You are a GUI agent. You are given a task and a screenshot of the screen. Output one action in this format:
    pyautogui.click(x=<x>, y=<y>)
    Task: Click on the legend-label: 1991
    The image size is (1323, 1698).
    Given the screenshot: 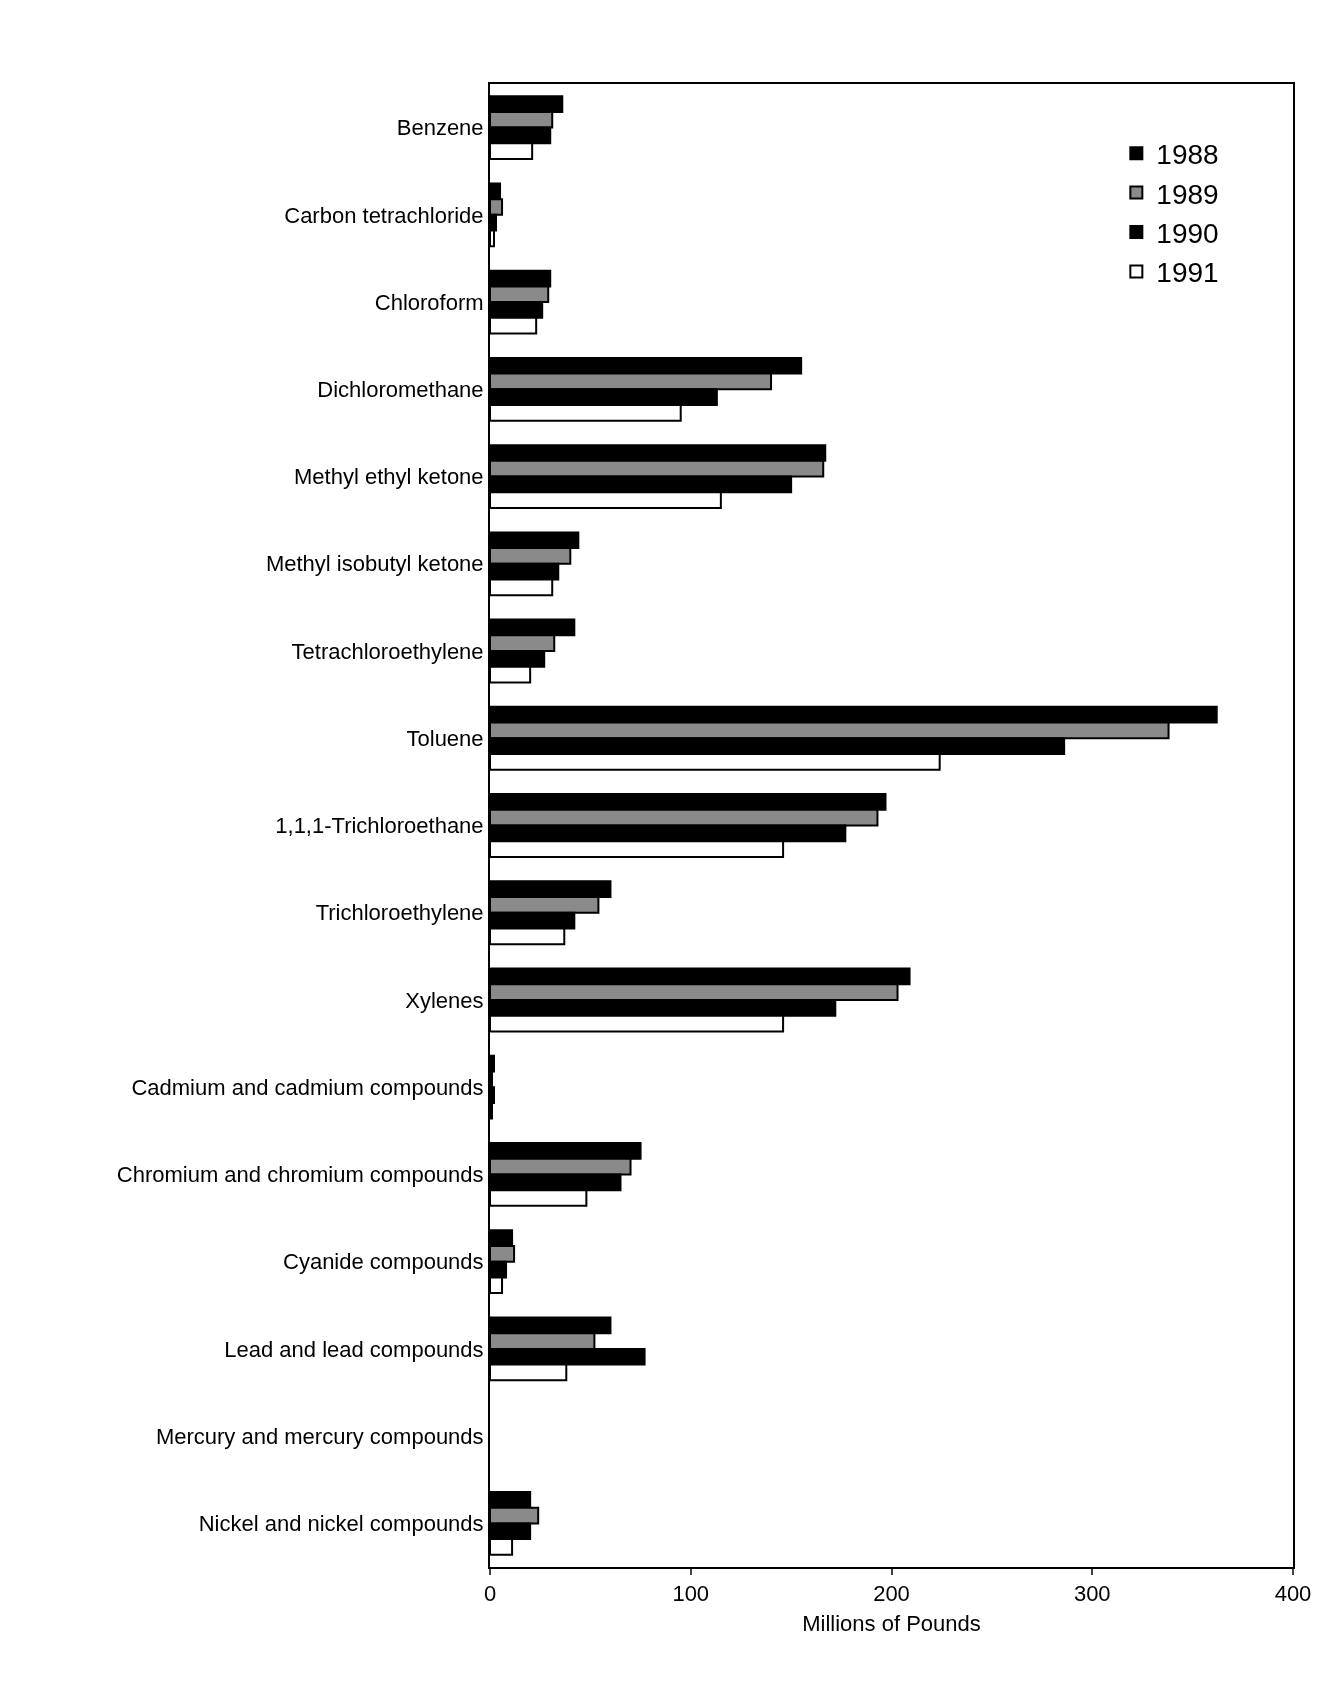 What is the action you would take?
    pyautogui.click(x=1187, y=273)
    